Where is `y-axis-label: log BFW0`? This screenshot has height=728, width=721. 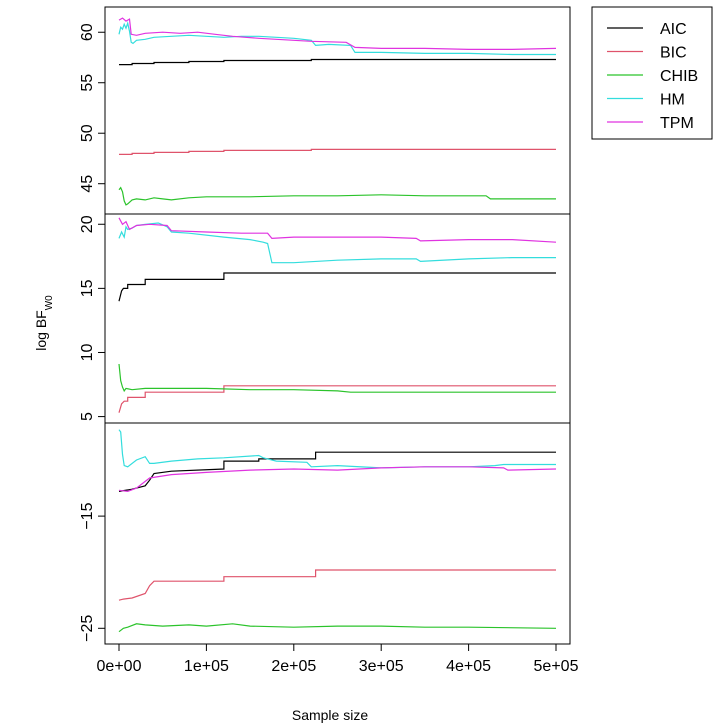 y-axis-label: log BFW0 is located at coordinates (44, 323).